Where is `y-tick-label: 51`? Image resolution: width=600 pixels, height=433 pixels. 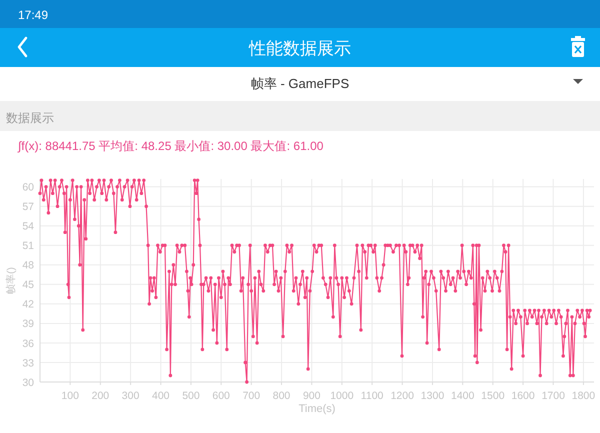
y-tick-label: 51 is located at coordinates (28, 246).